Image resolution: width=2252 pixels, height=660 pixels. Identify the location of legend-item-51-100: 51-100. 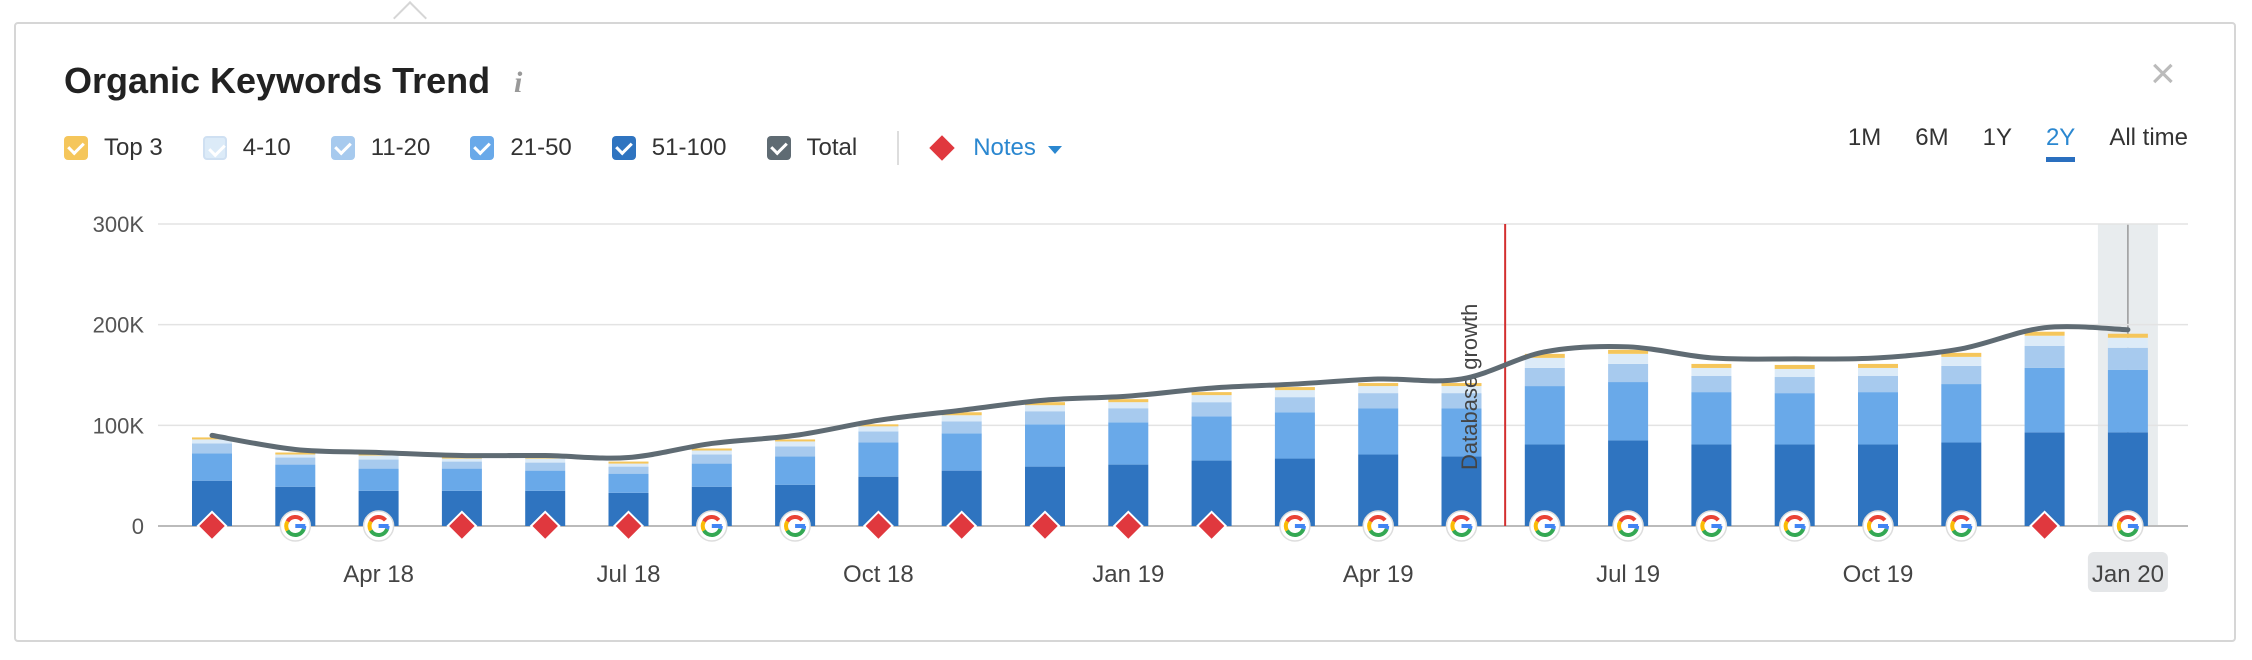
(669, 148).